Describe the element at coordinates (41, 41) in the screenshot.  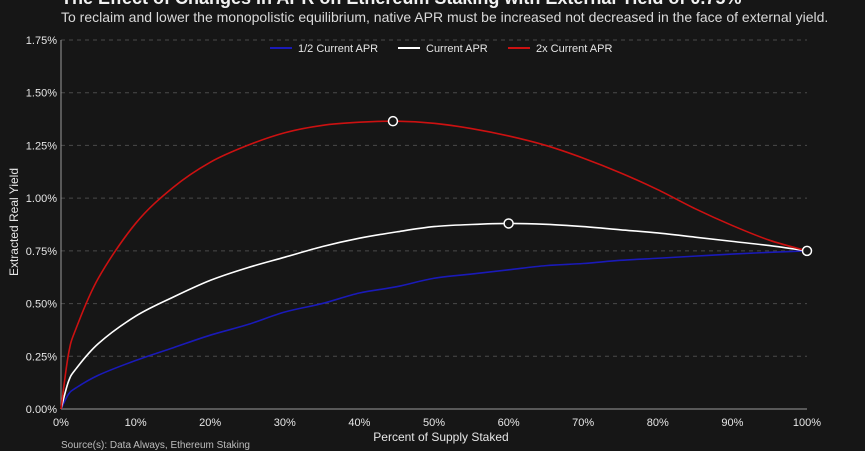
I see `y-tick-label: 1.75%` at that location.